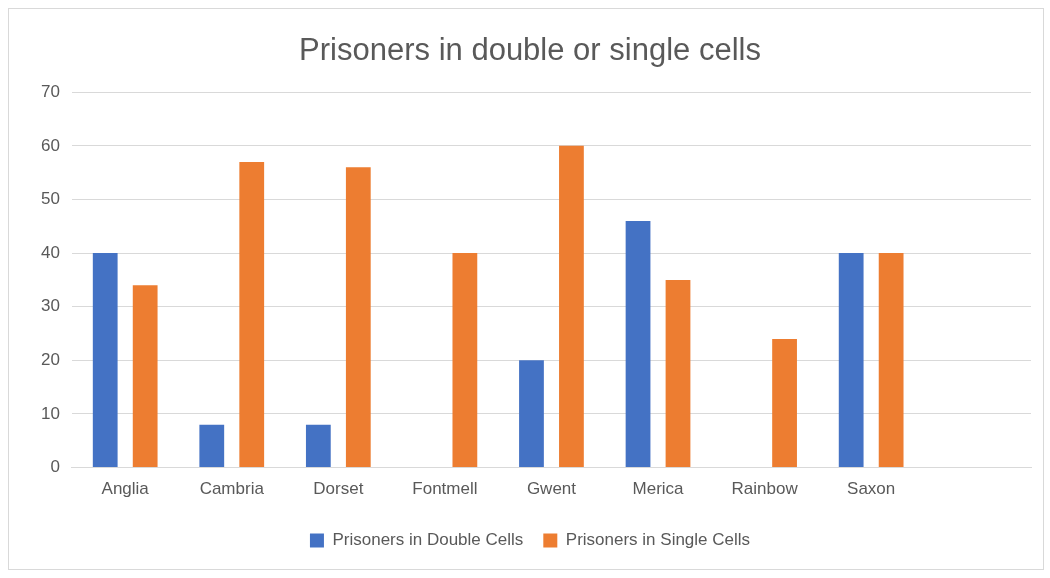 The image size is (1050, 578). Describe the element at coordinates (551, 489) in the screenshot. I see `x-tick-label: Gwent` at that location.